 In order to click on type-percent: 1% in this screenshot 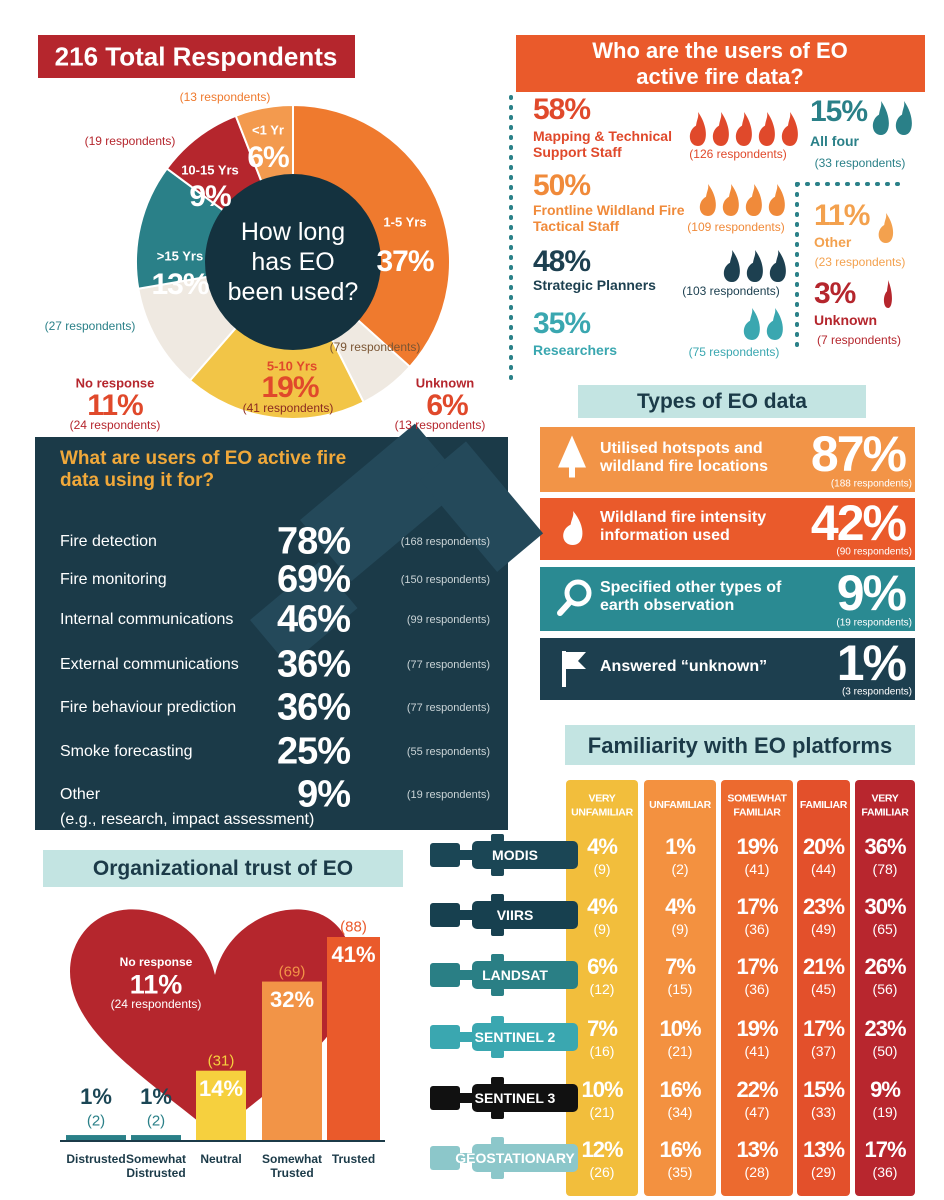, I will do `click(871, 663)`.